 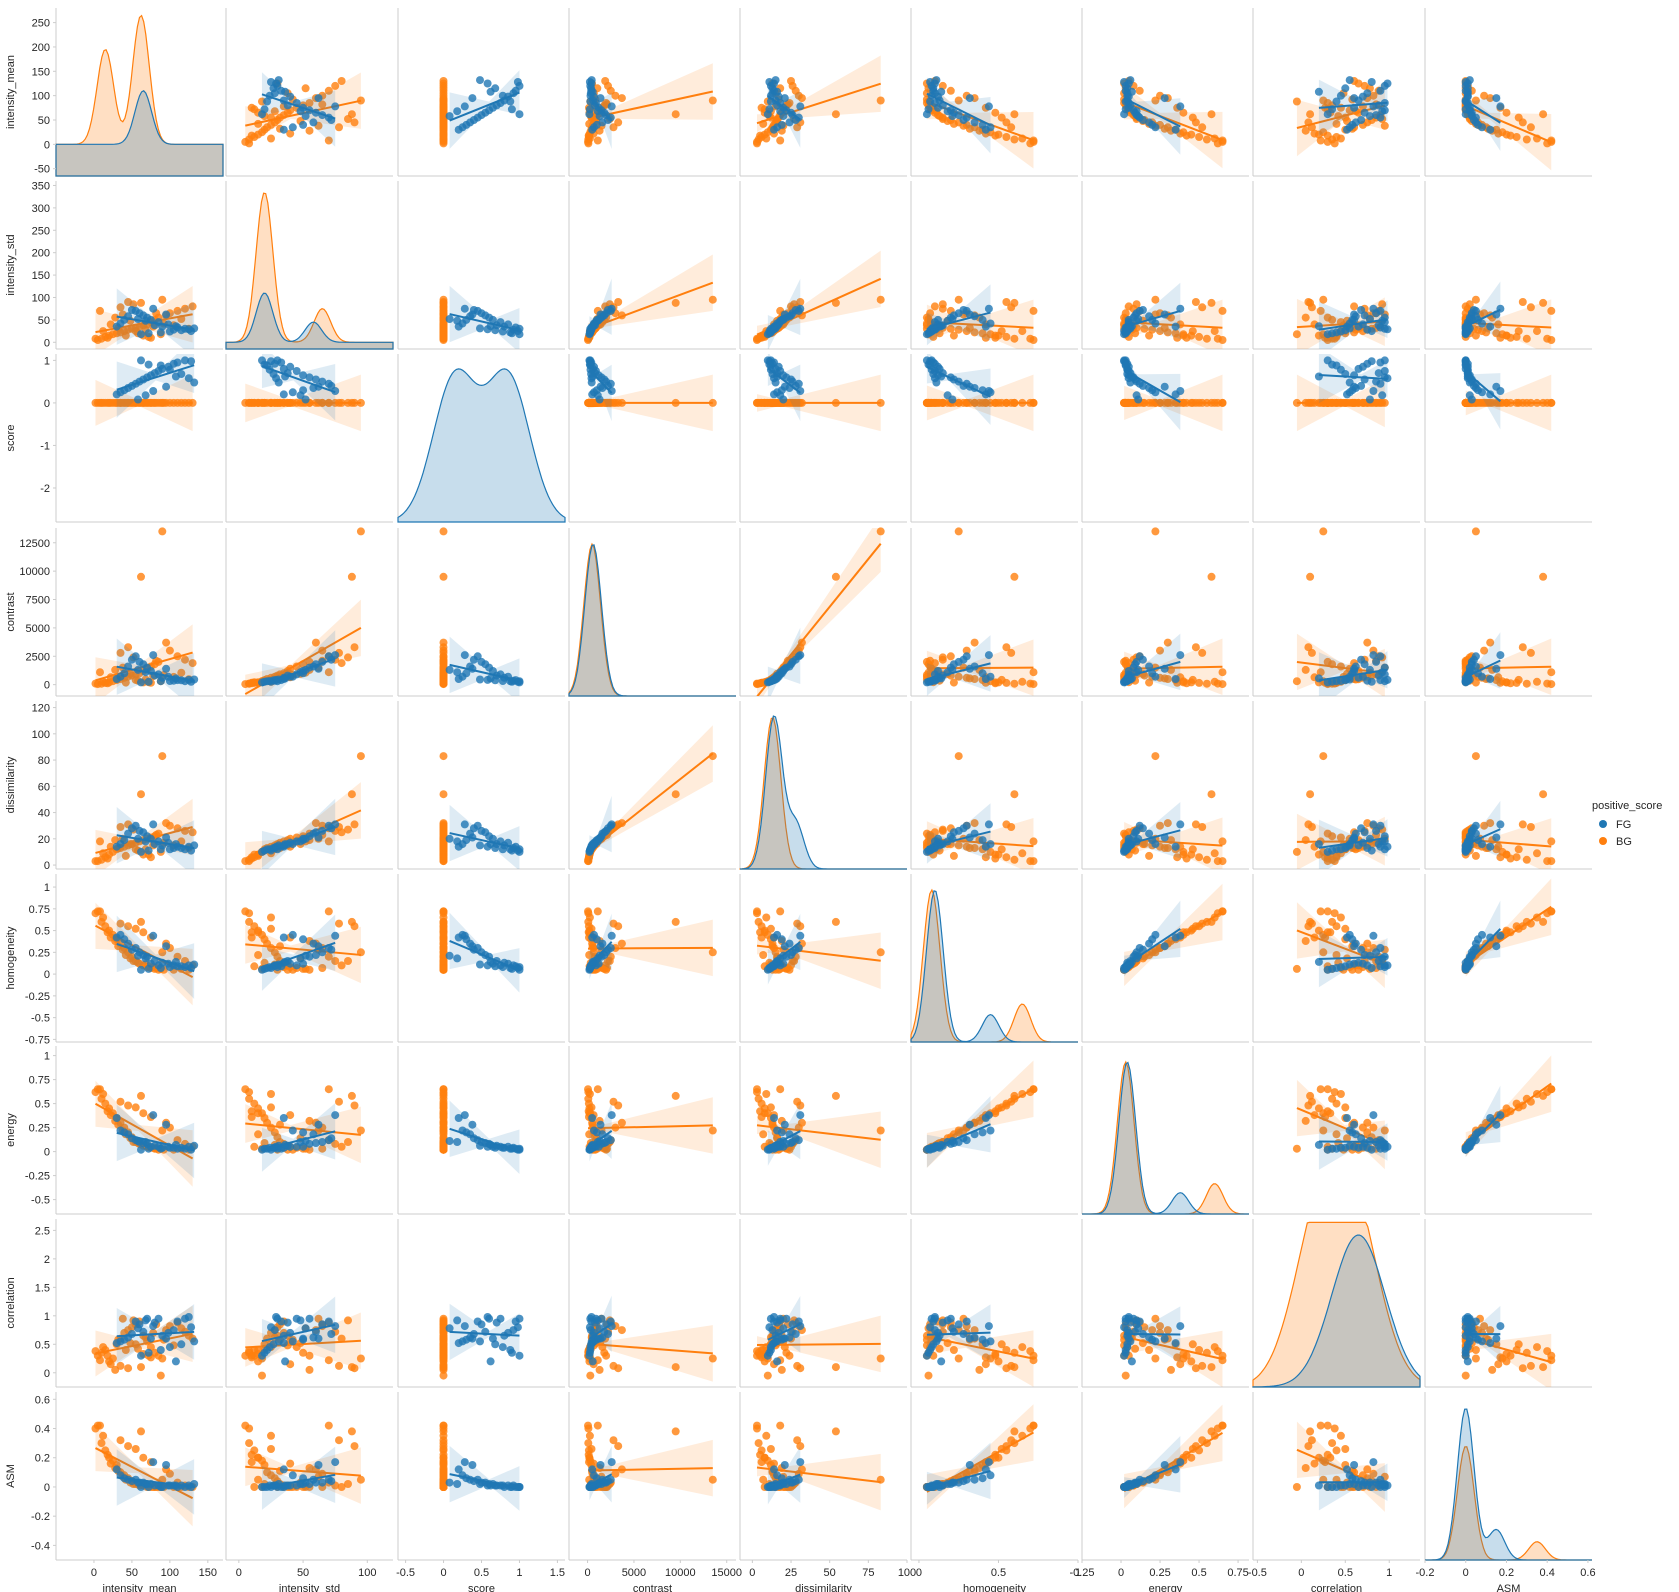 What do you see at coordinates (1336, 1130) in the screenshot?
I see `panel-energy-vs-correlation` at bounding box center [1336, 1130].